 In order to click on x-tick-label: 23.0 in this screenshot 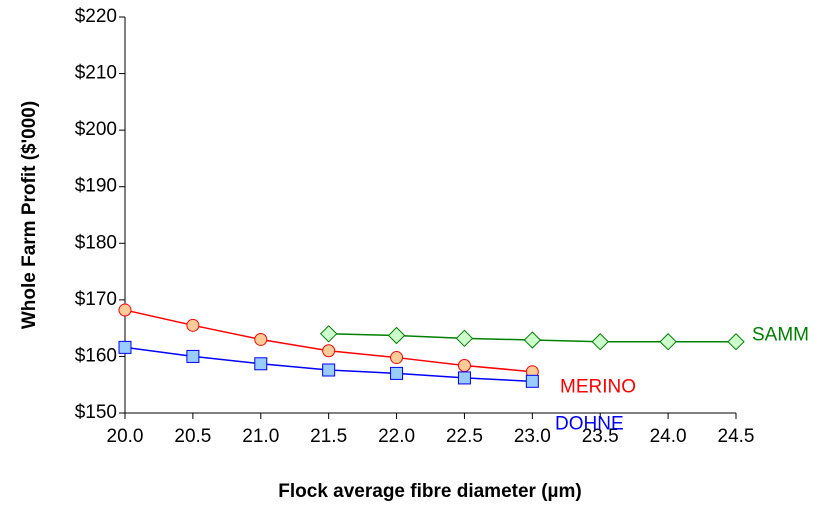, I will do `click(532, 436)`.